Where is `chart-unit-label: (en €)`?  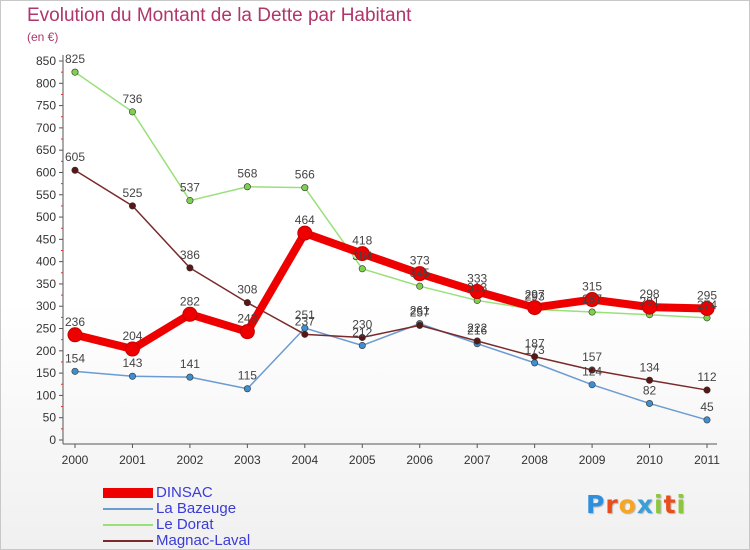
chart-unit-label: (en €) is located at coordinates (43, 37).